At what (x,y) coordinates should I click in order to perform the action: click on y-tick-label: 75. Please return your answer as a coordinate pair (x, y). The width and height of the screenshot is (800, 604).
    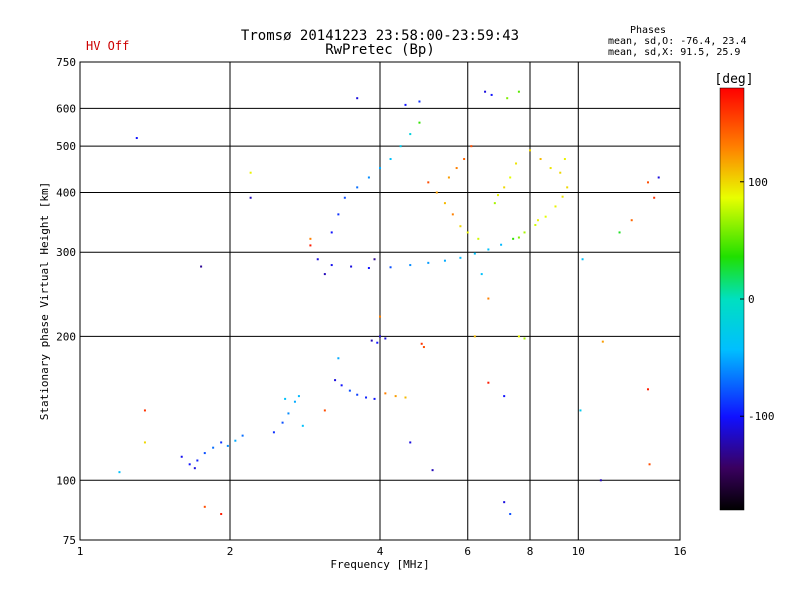
    Looking at the image, I should click on (69, 540).